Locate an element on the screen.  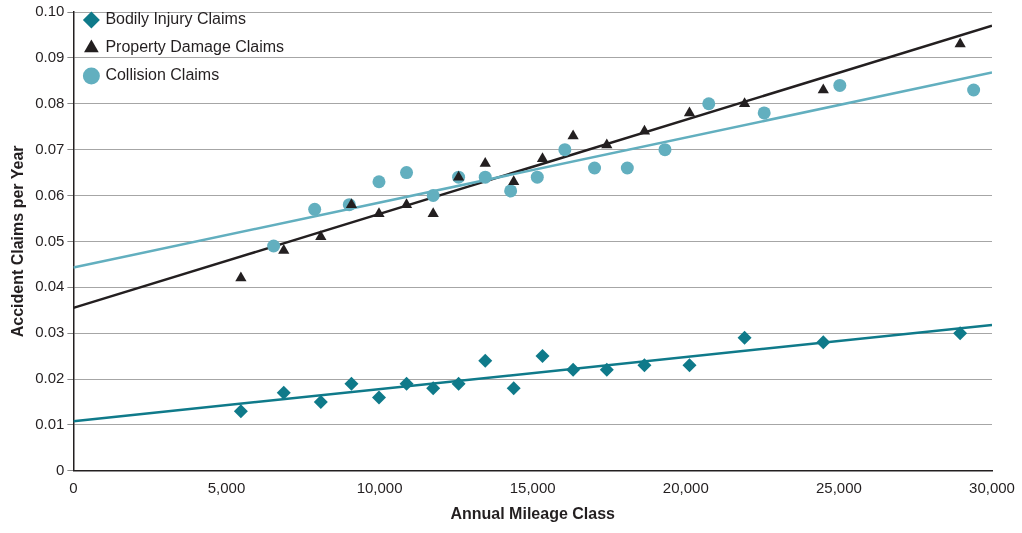
legend-label: Bodily Injury Claims is located at coordinates (175, 19).